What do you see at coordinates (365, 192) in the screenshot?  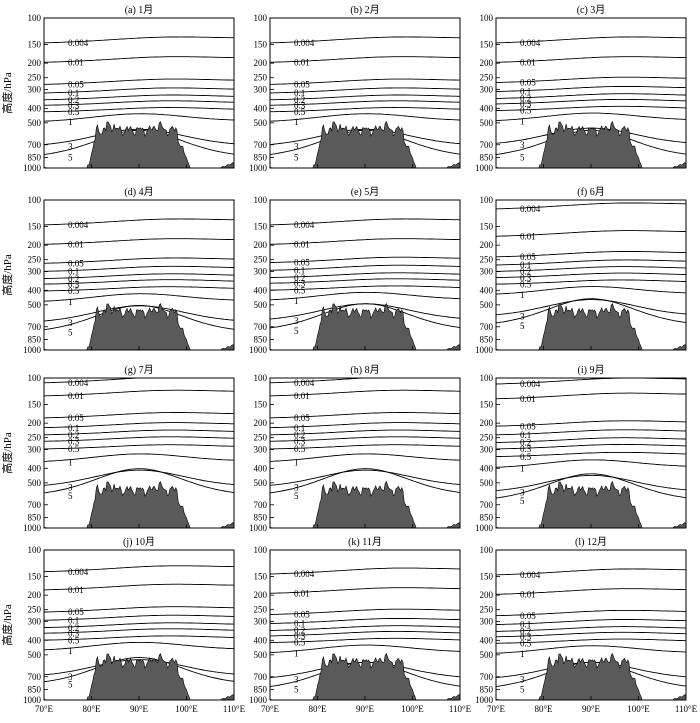 I see `panel-title: (e) 5月` at bounding box center [365, 192].